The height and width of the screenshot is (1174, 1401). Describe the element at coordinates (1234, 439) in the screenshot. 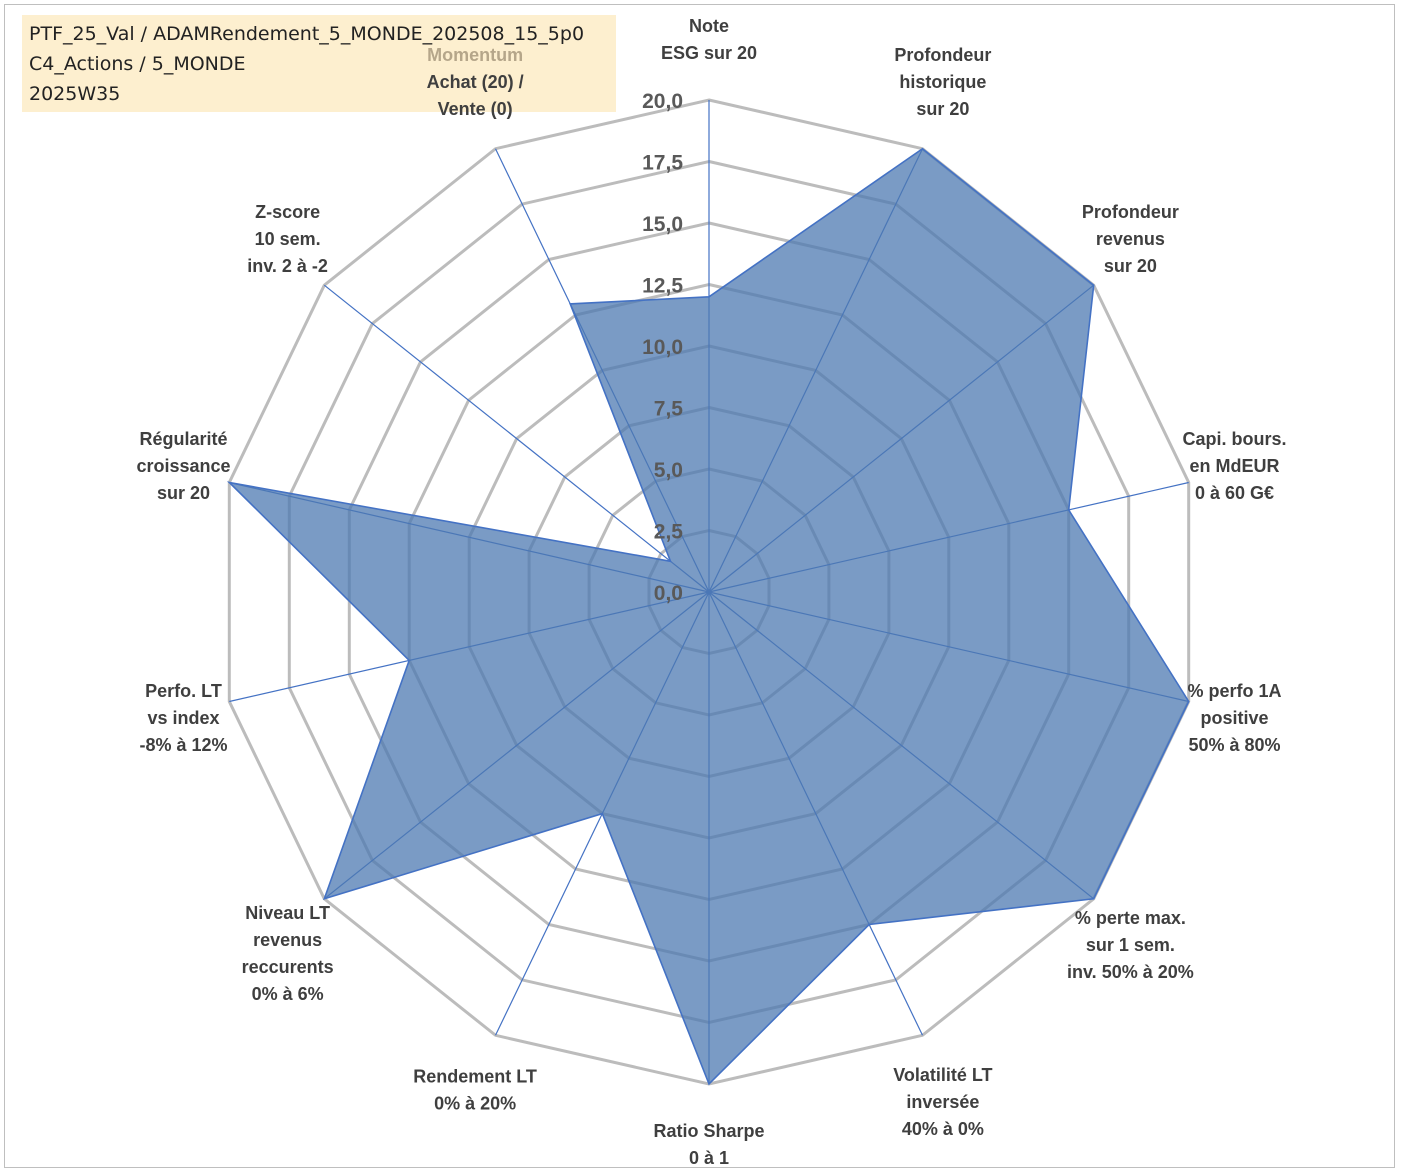

I see `category-label-line: Capi. bours.` at that location.